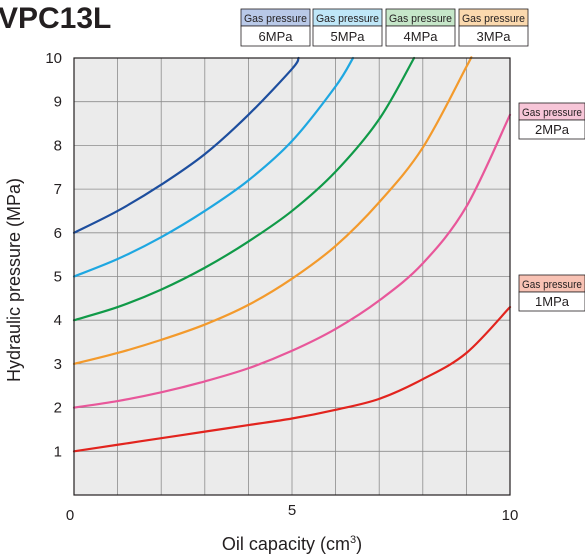  What do you see at coordinates (58, 102) in the screenshot?
I see `y-tick-label: 9` at bounding box center [58, 102].